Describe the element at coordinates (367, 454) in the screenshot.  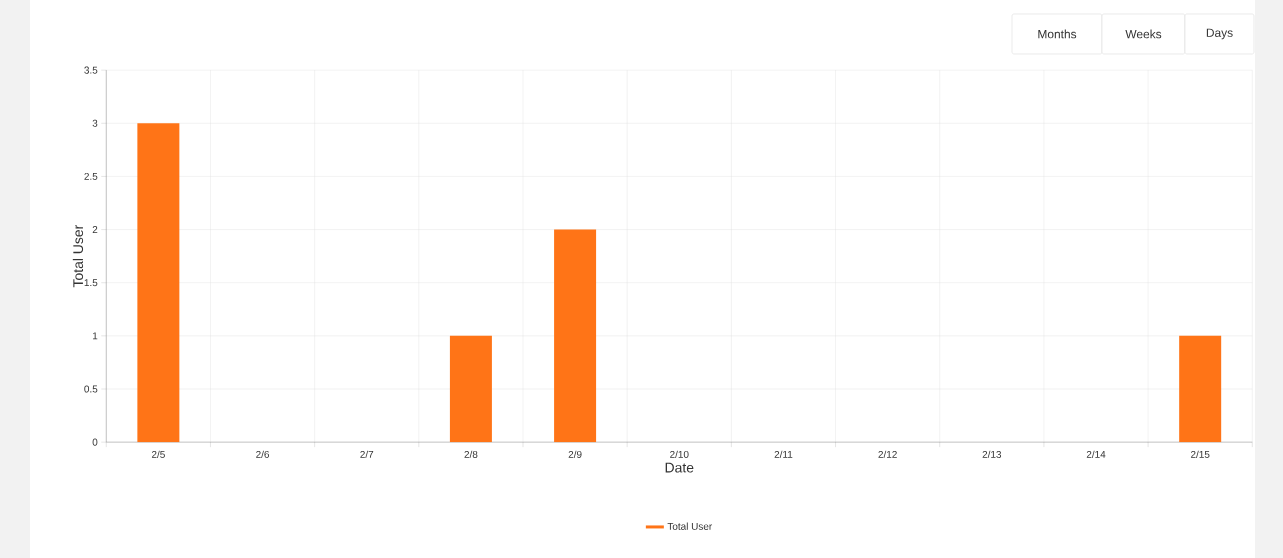
I see `x-tick-label: 2/7` at that location.